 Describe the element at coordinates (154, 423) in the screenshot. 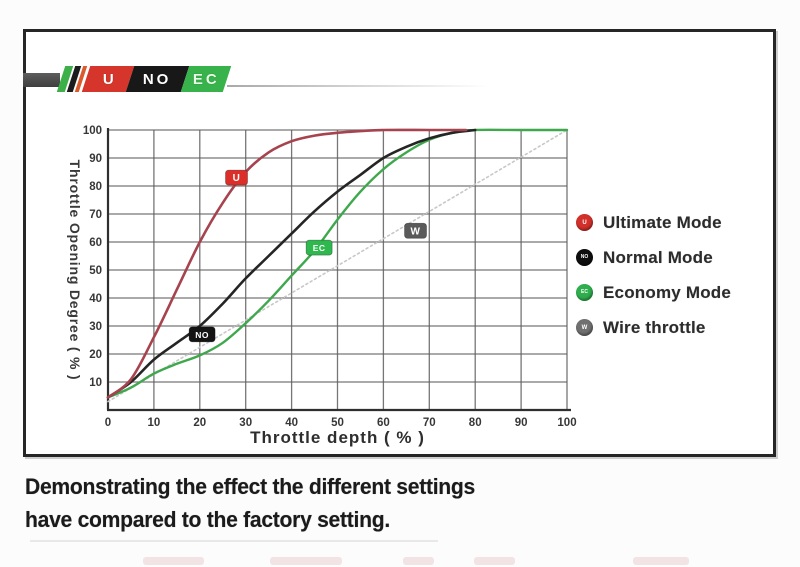

I see `x-tick-label: 10` at that location.